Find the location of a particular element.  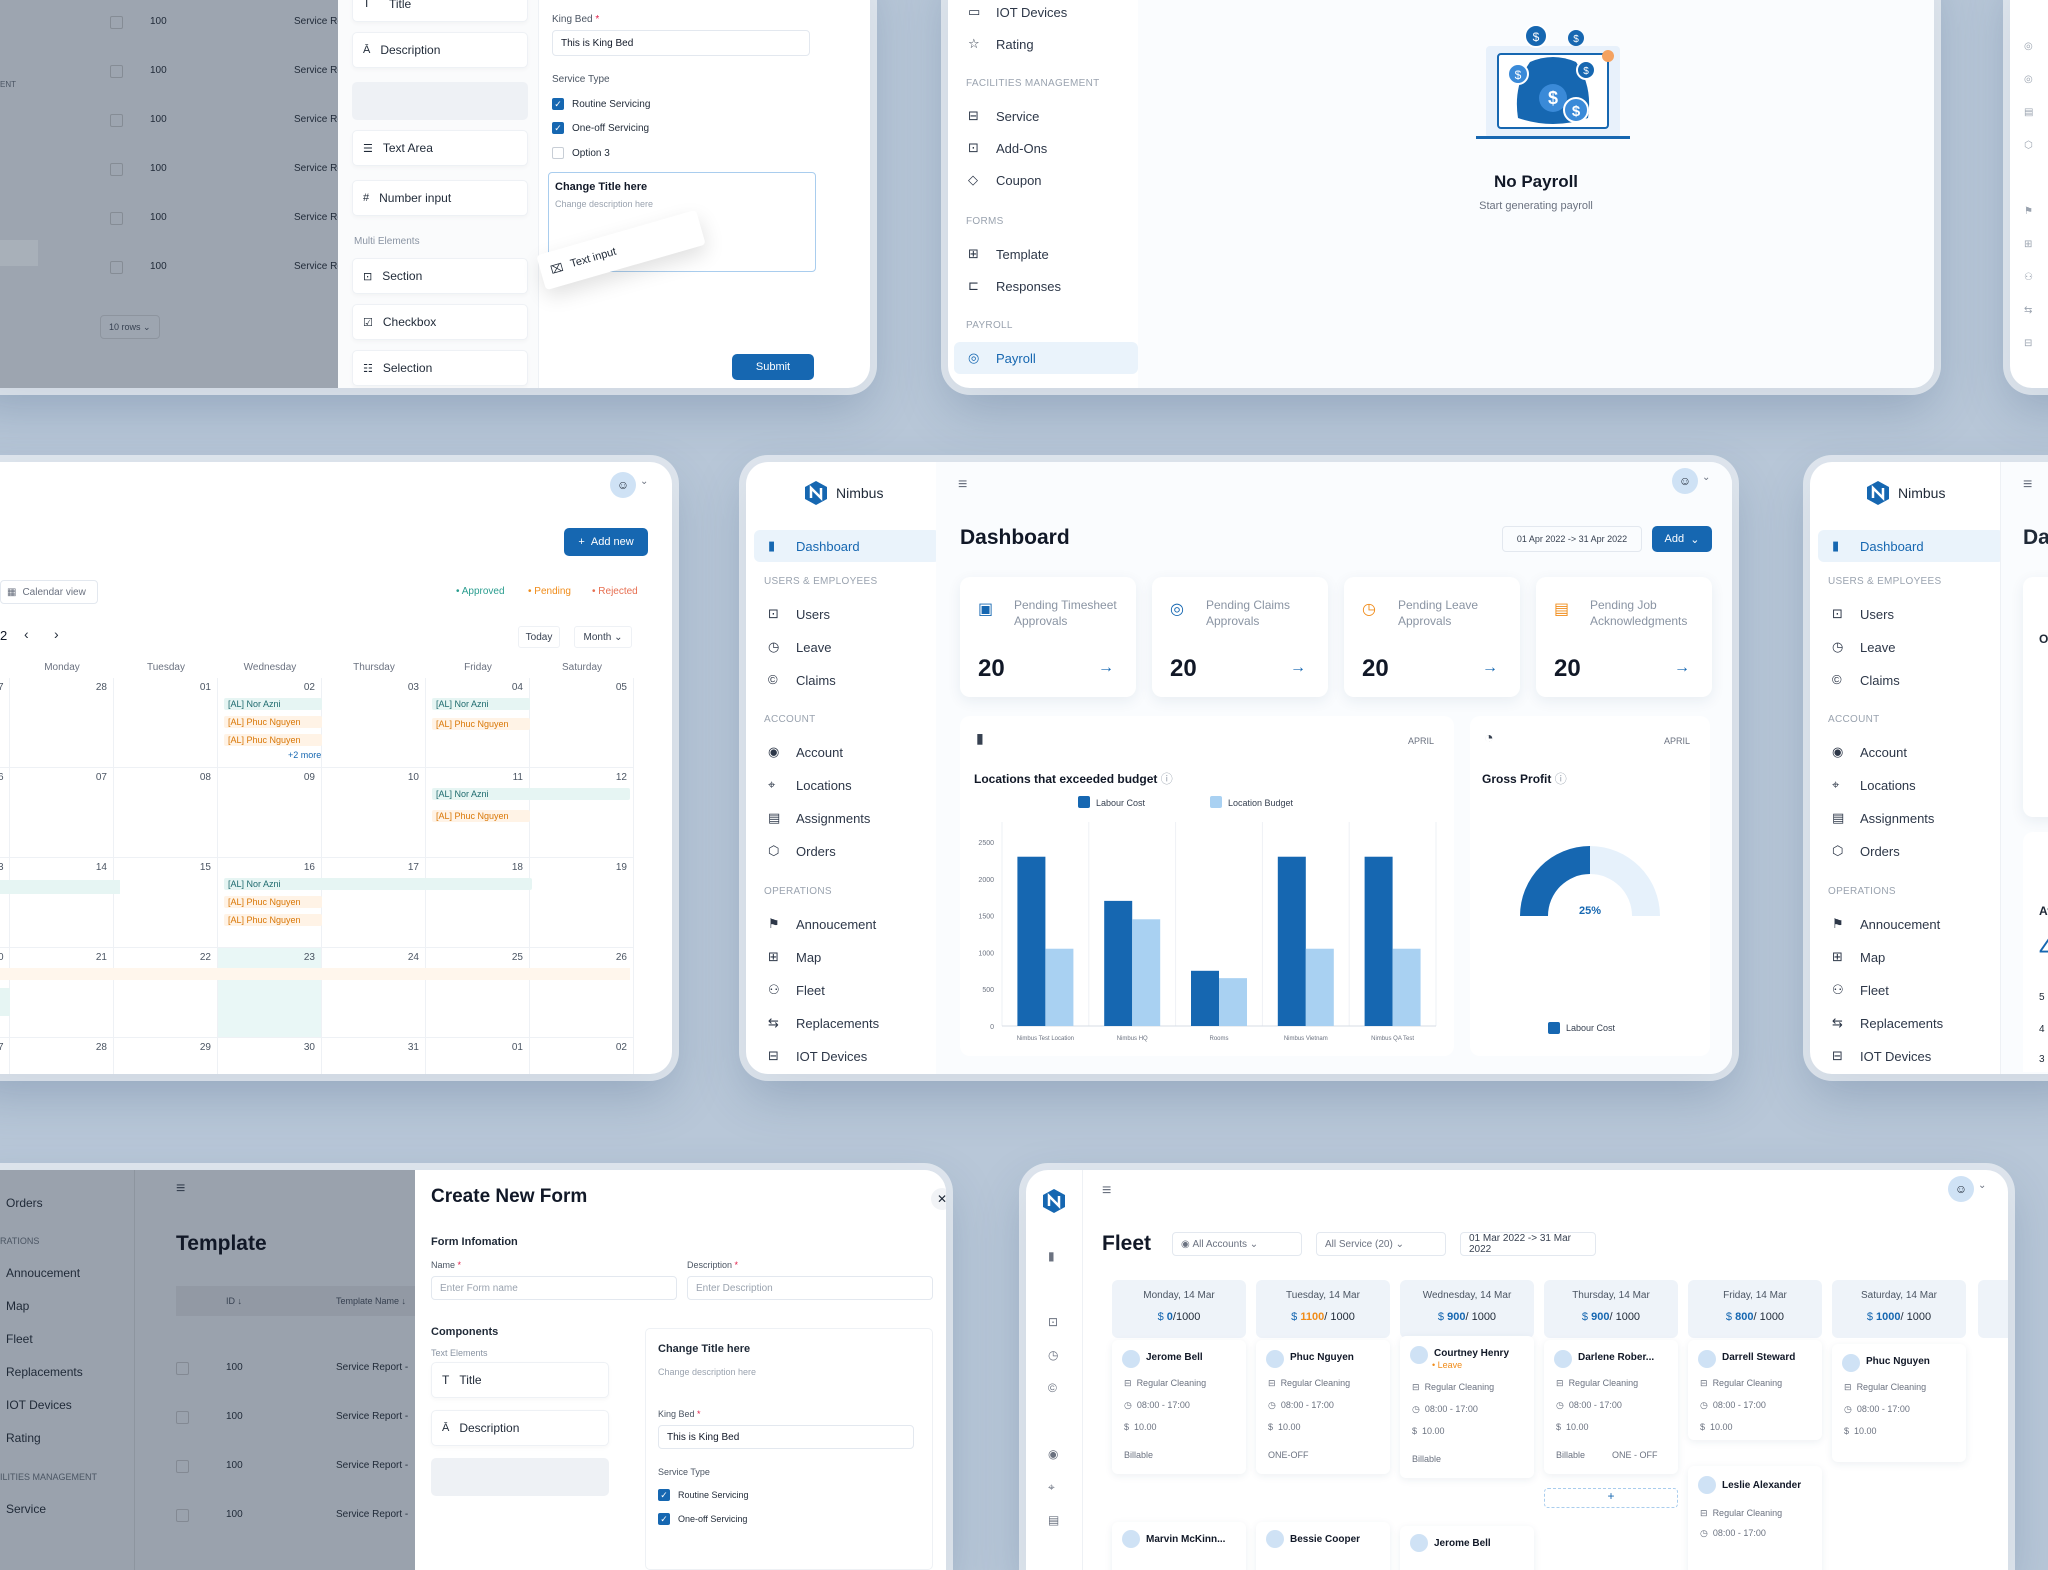

nav-coupon: ◇ Coupon is located at coordinates (1005, 180).